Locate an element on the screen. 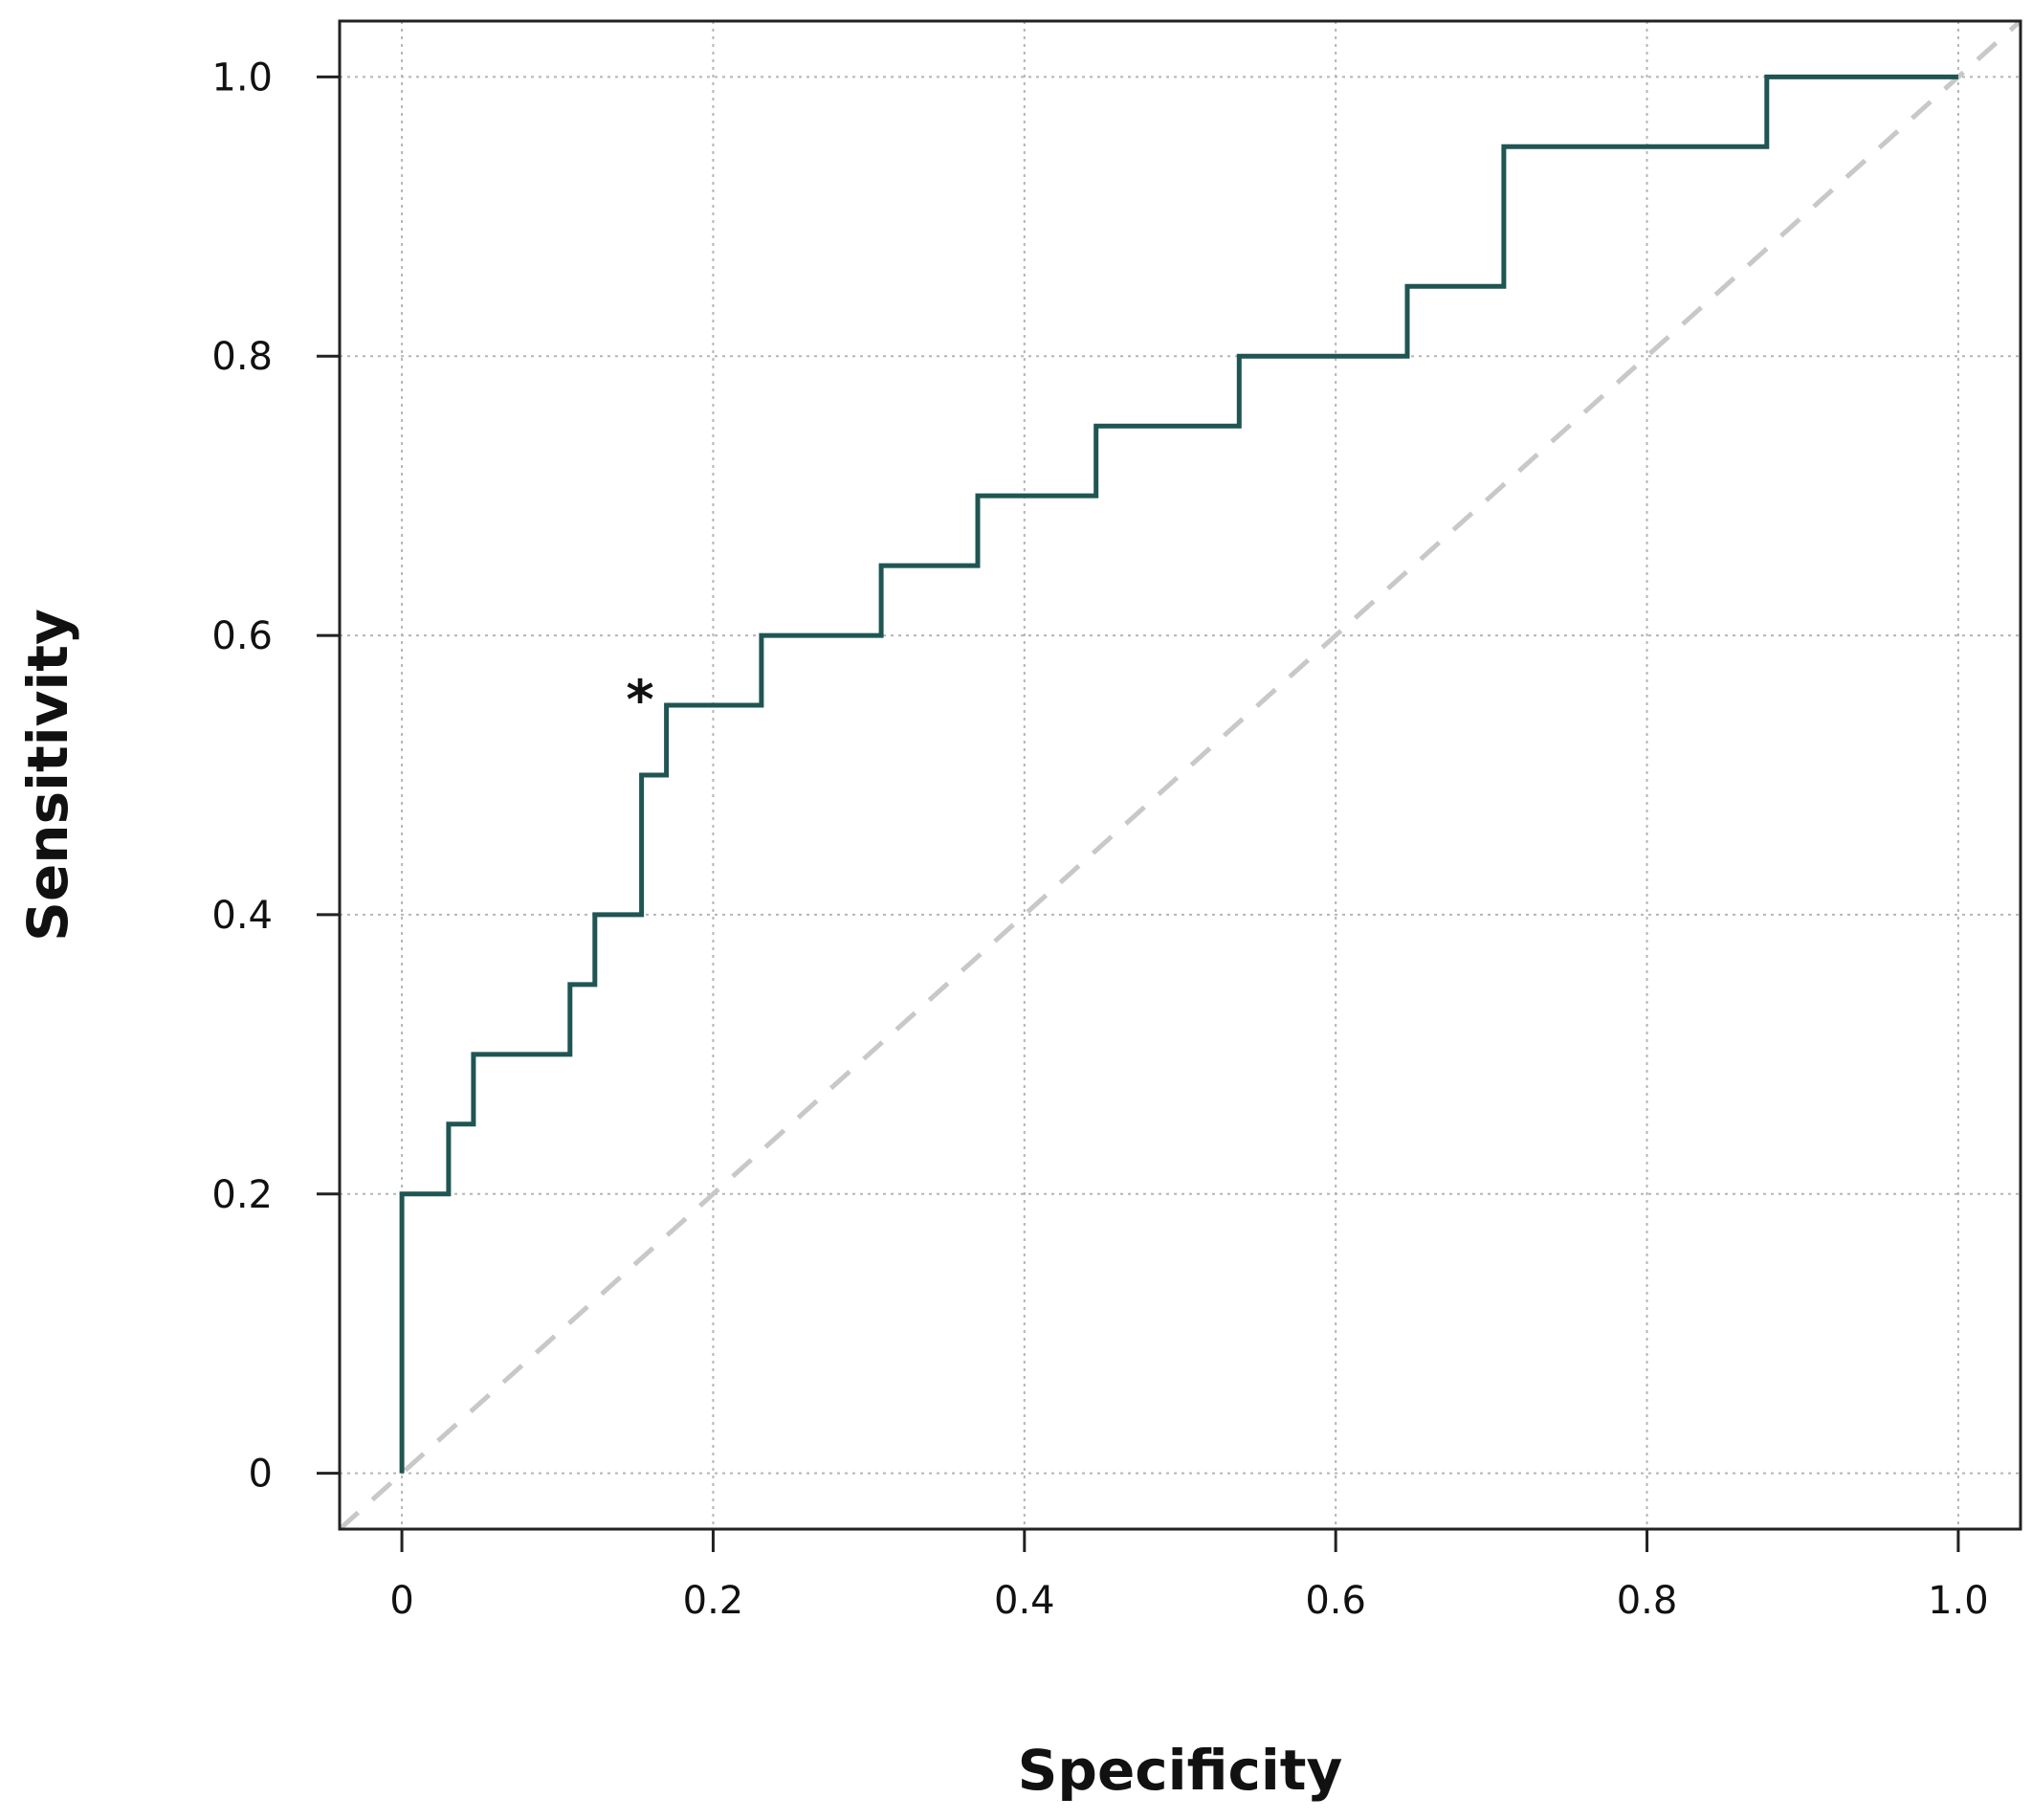 This screenshot has width=2032, height=1820. optimal-cutoff-marker: * is located at coordinates (639, 700).